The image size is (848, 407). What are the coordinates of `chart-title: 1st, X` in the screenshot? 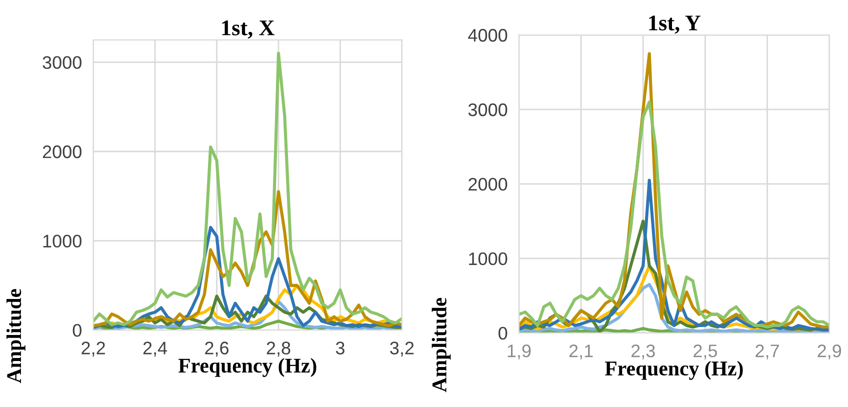 It's located at (248, 29).